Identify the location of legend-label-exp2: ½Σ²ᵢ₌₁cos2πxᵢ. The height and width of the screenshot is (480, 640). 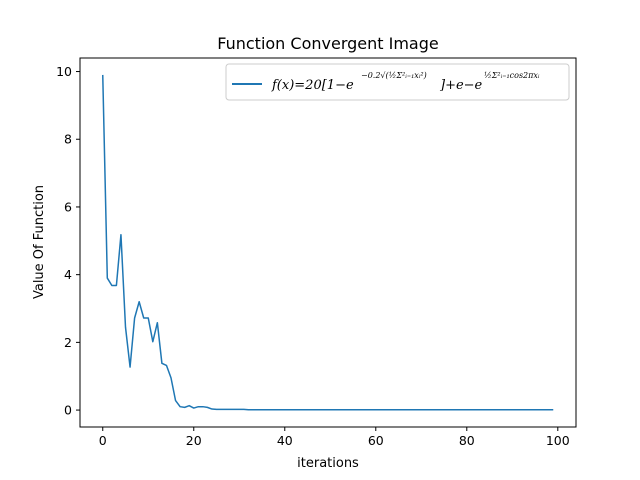
(512, 75).